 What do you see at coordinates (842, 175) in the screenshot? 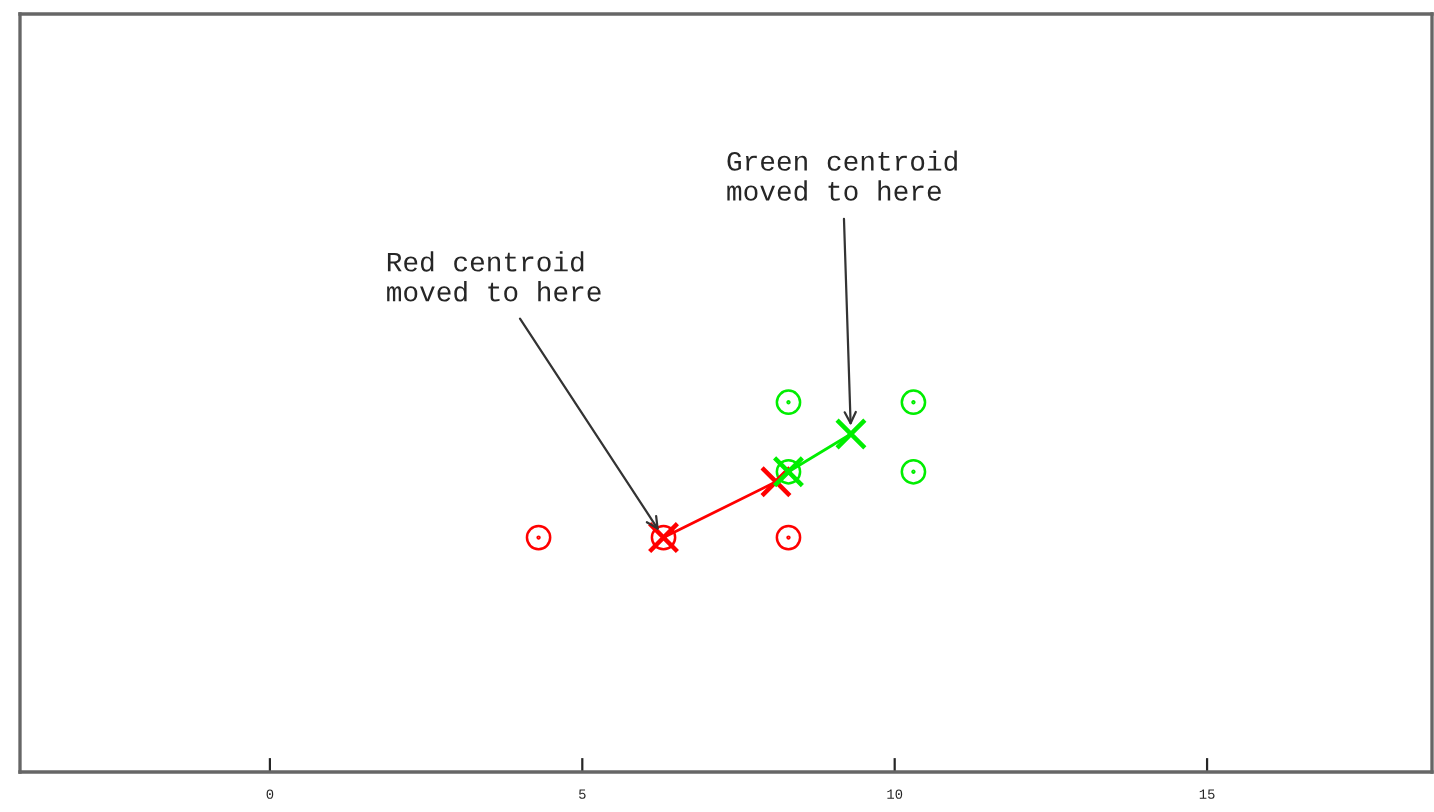
I see `annotation: Green centroid moved to here` at bounding box center [842, 175].